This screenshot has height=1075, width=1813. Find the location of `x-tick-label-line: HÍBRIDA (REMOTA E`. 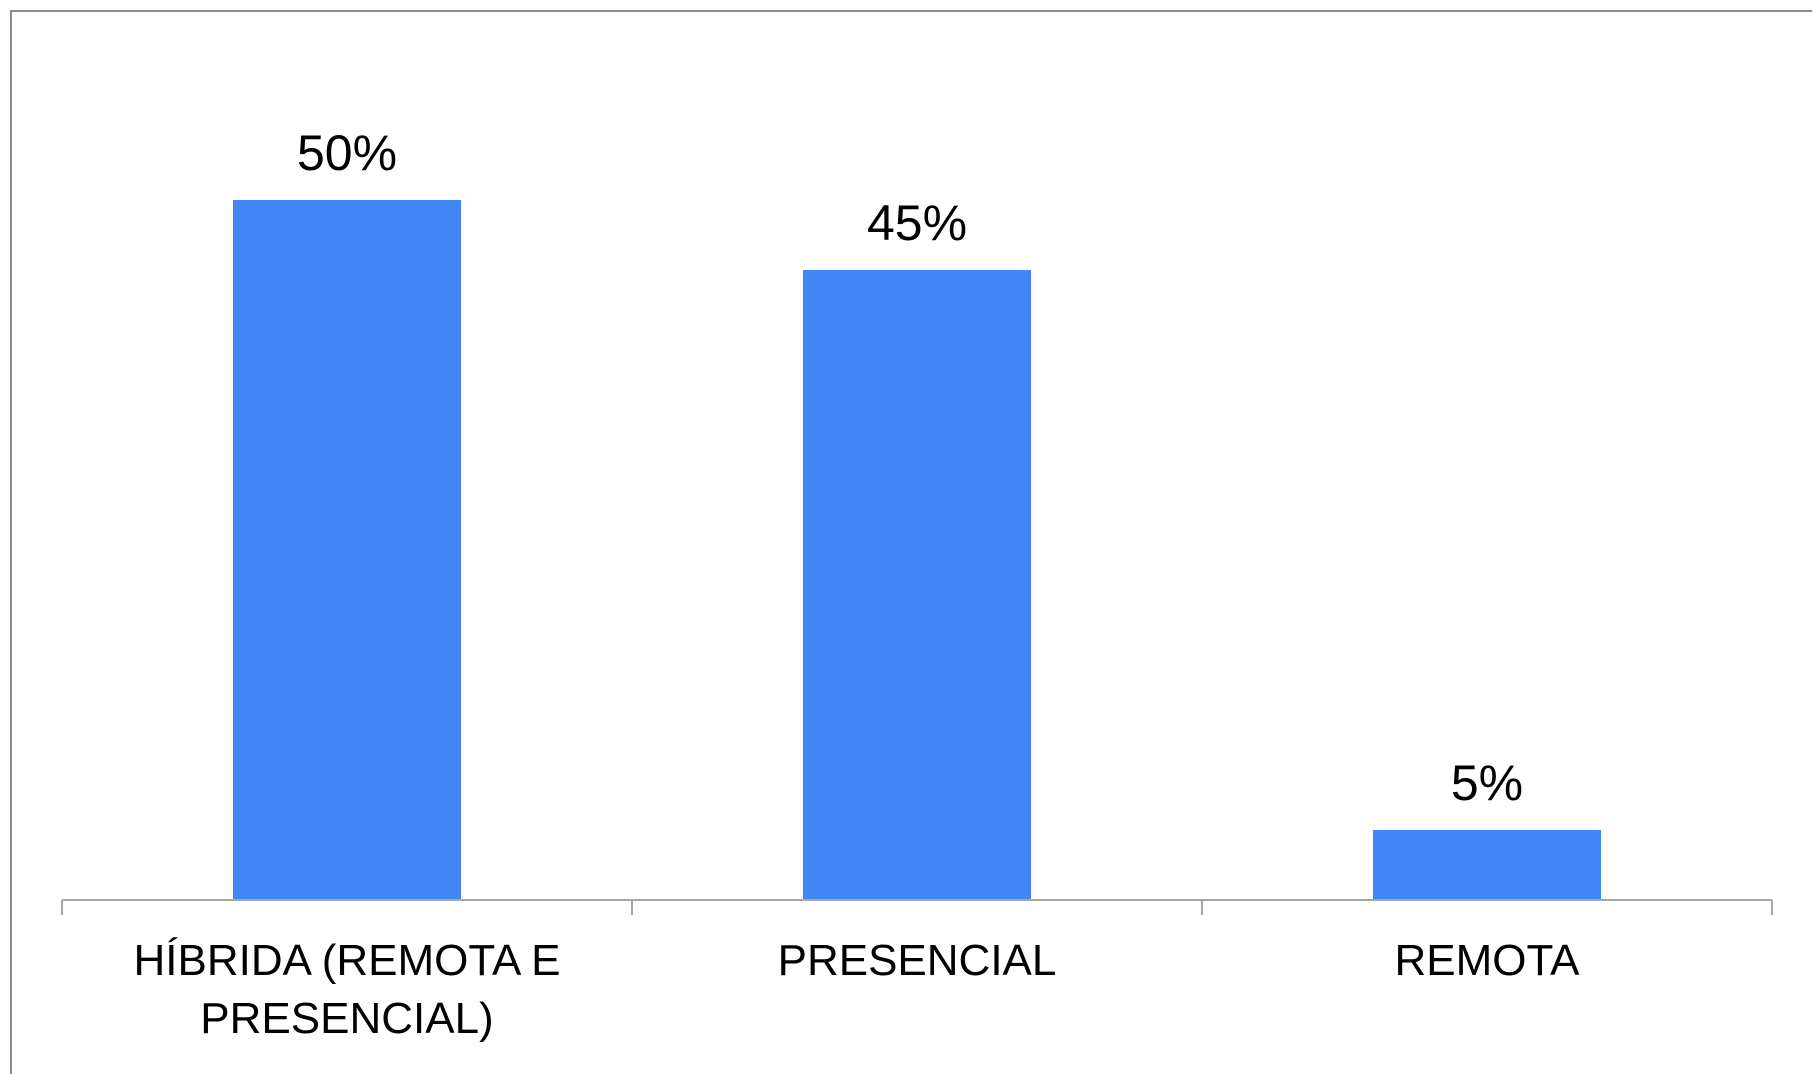

x-tick-label-line: HÍBRIDA (REMOTA E is located at coordinates (346, 960).